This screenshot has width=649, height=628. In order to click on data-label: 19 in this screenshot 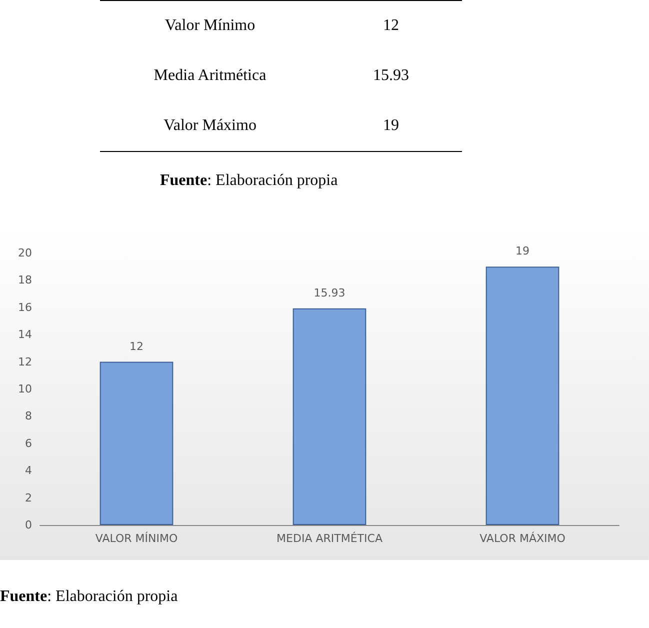, I will do `click(523, 251)`.